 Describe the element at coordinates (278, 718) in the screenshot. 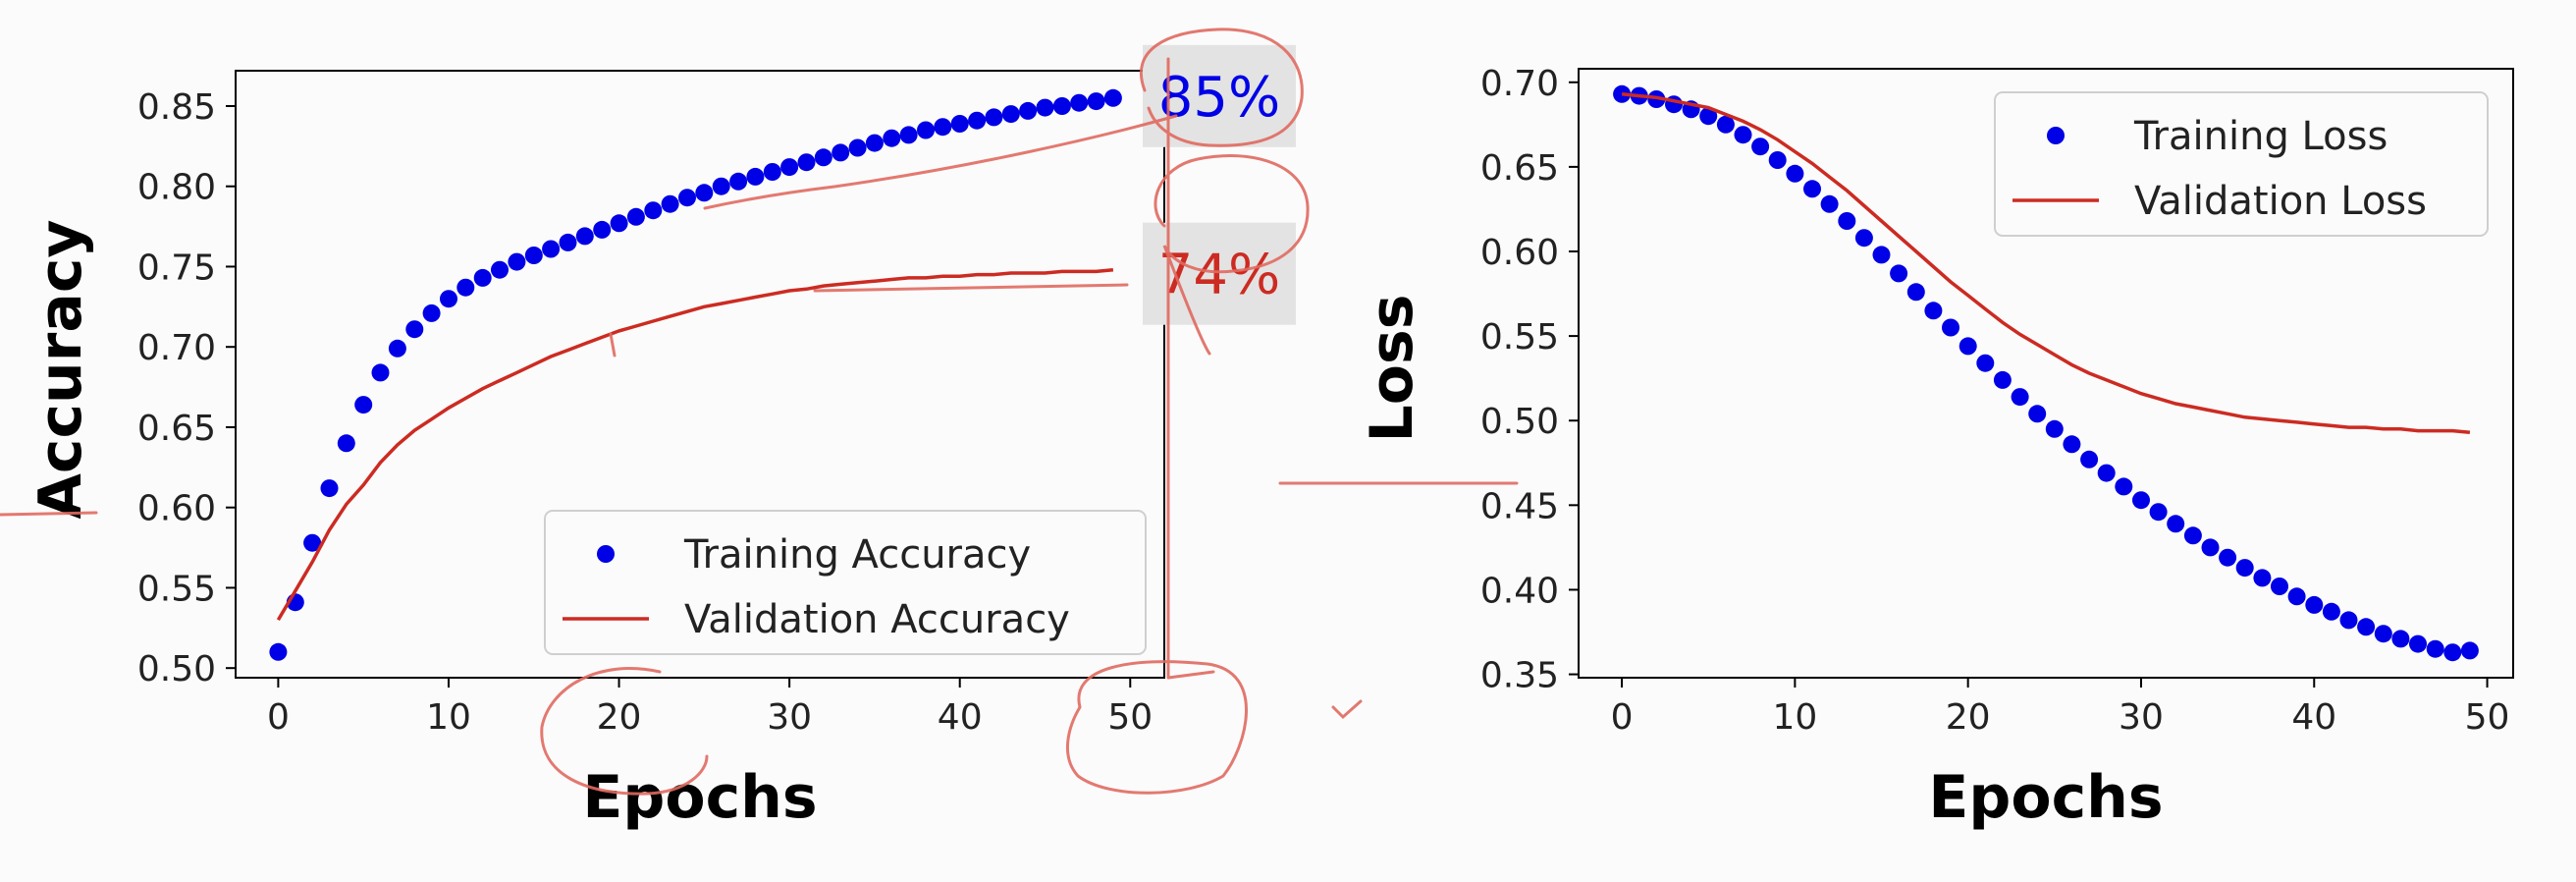

I see `x-tick-label: 0` at that location.